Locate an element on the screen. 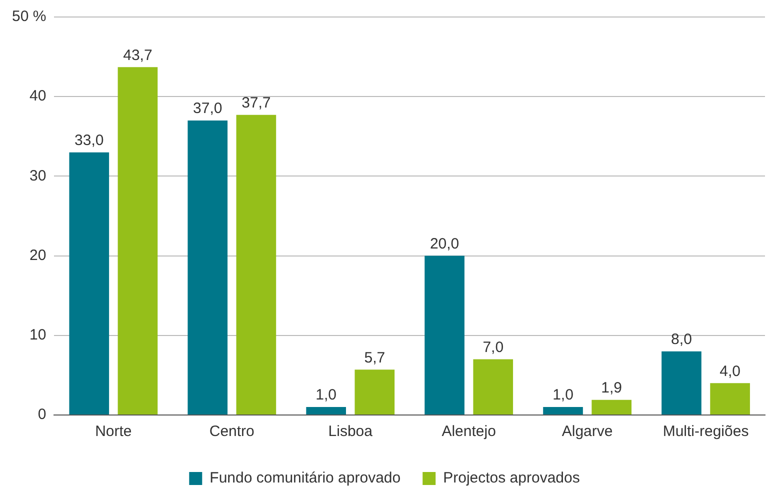 The image size is (777, 500). data-label: 43,7 is located at coordinates (137, 55).